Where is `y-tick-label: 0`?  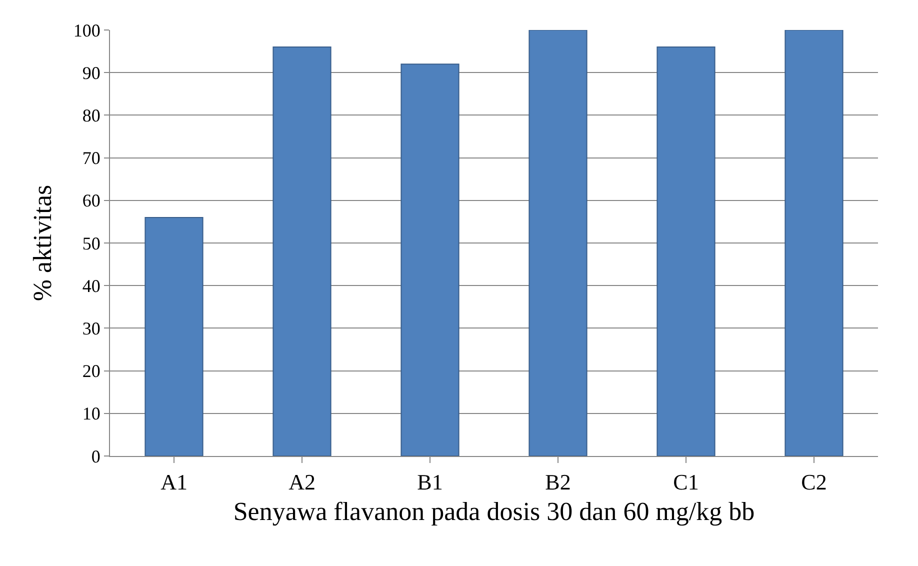 y-tick-label: 0 is located at coordinates (95, 456).